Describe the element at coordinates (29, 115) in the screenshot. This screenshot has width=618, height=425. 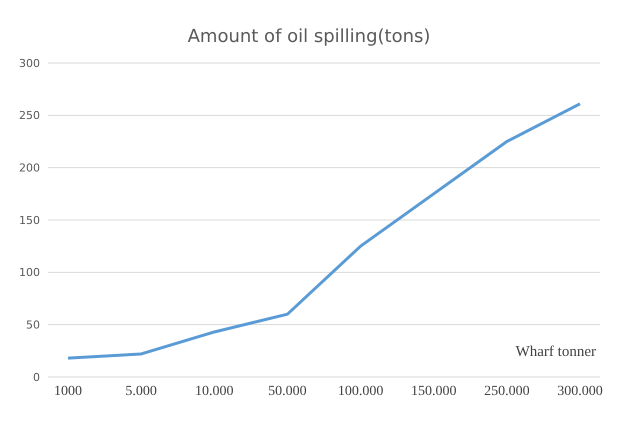
I see `y-tick-label: 250` at that location.